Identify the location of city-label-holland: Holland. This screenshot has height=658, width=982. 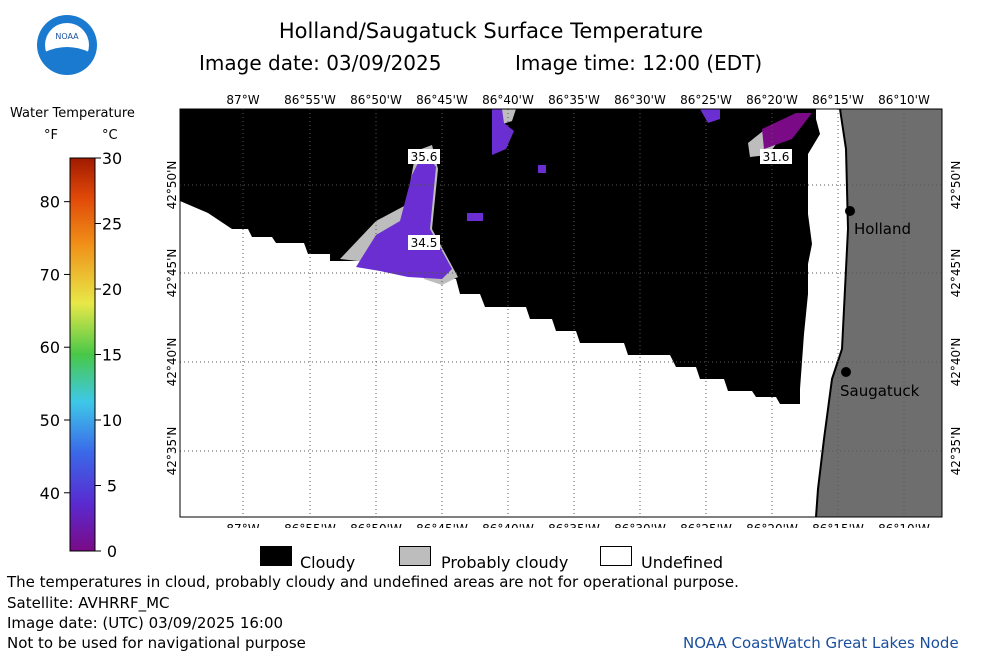
(882, 229).